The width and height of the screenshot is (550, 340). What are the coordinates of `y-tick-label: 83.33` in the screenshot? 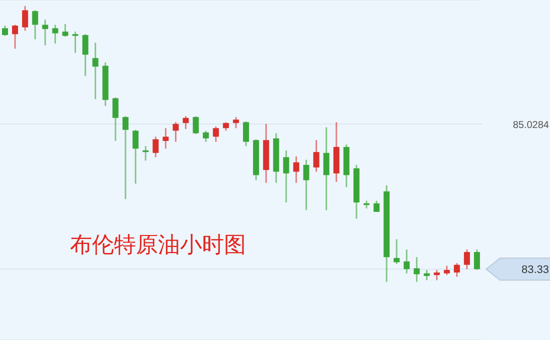 It's located at (535, 270).